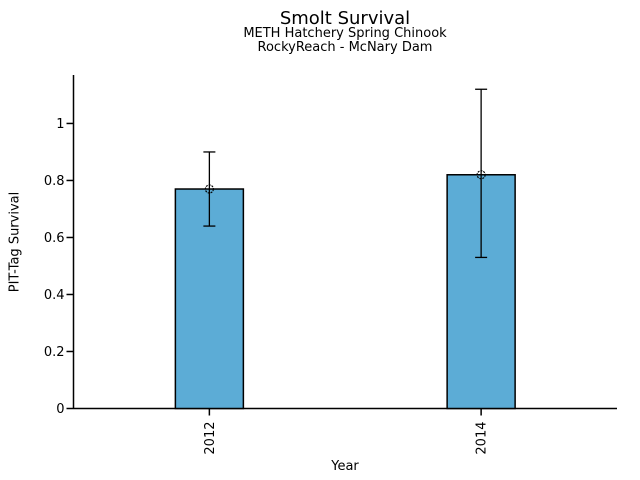  What do you see at coordinates (482, 438) in the screenshot?
I see `x-tick-label-2014: 2014` at bounding box center [482, 438].